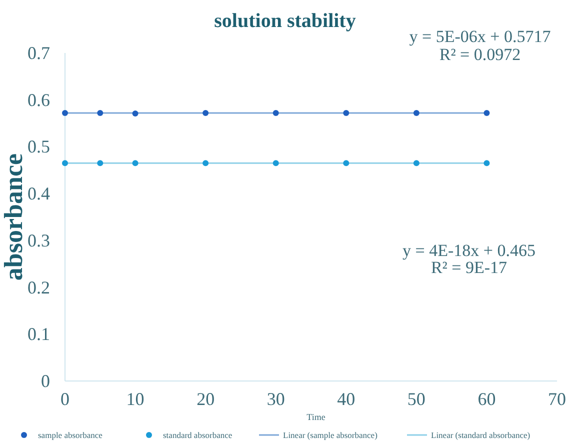  I want to click on y-tick-label: 0.6, so click(39, 100).